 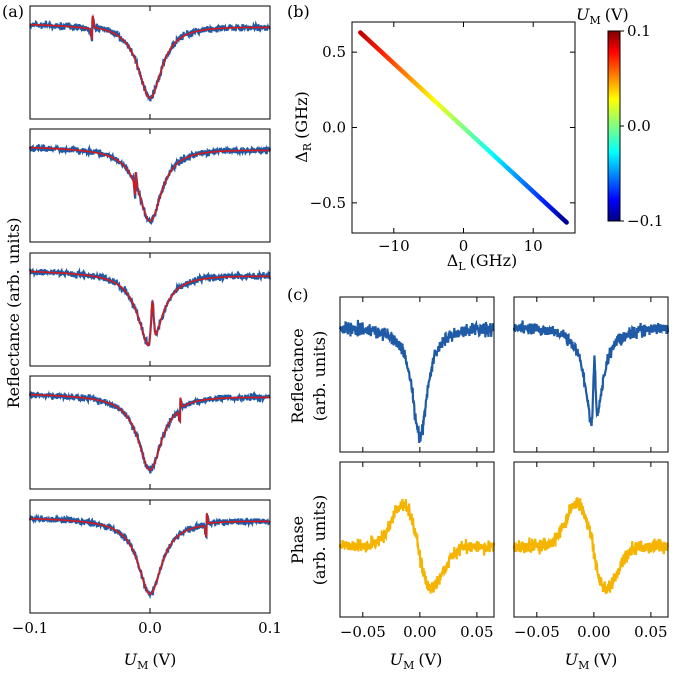 What do you see at coordinates (131, 659) in the screenshot?
I see `panel-a-xlabel-main: U` at bounding box center [131, 659].